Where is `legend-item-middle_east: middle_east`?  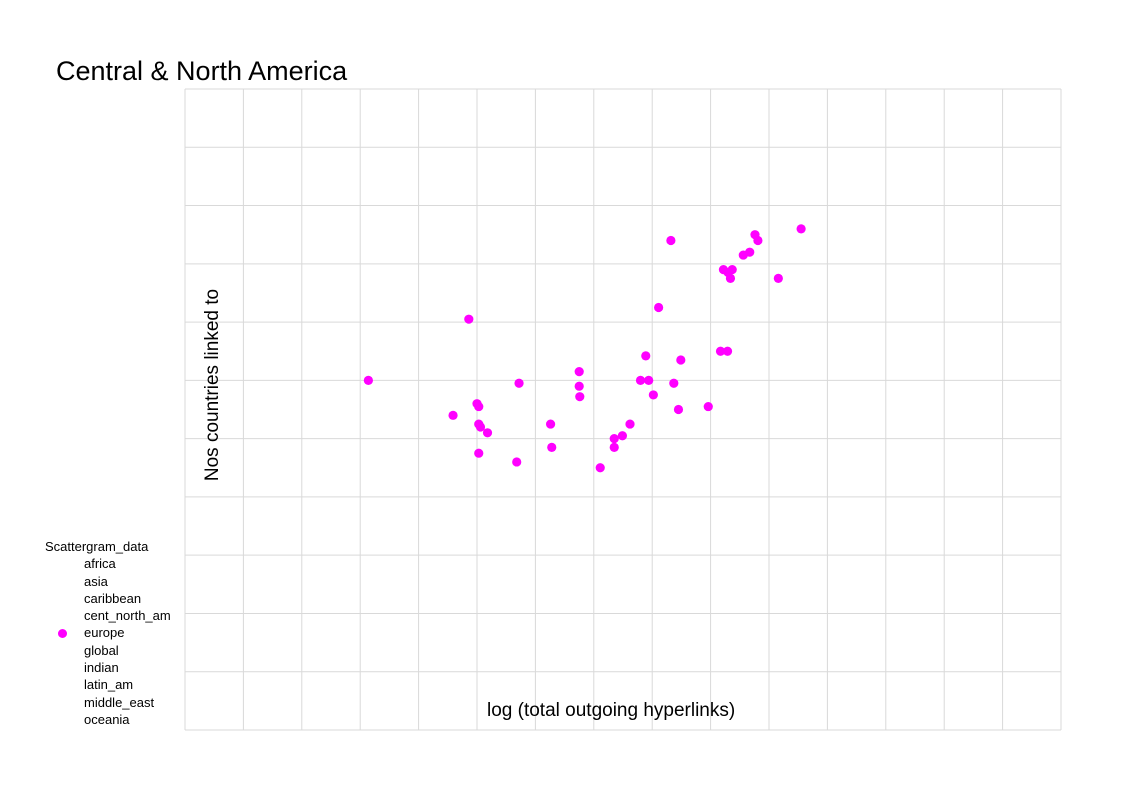 legend-item-middle_east: middle_east is located at coordinates (108, 702).